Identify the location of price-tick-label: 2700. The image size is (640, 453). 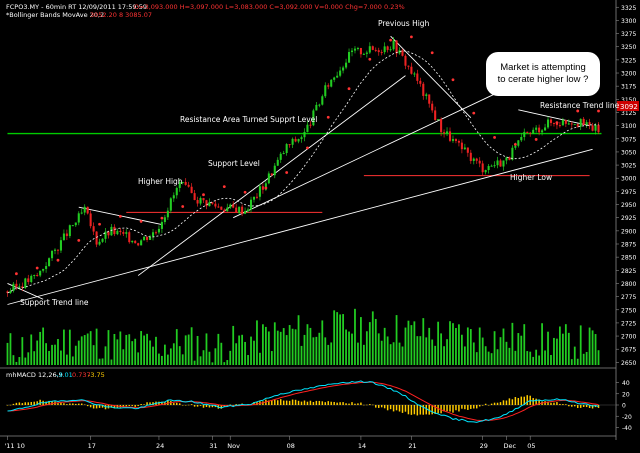
(628, 337).